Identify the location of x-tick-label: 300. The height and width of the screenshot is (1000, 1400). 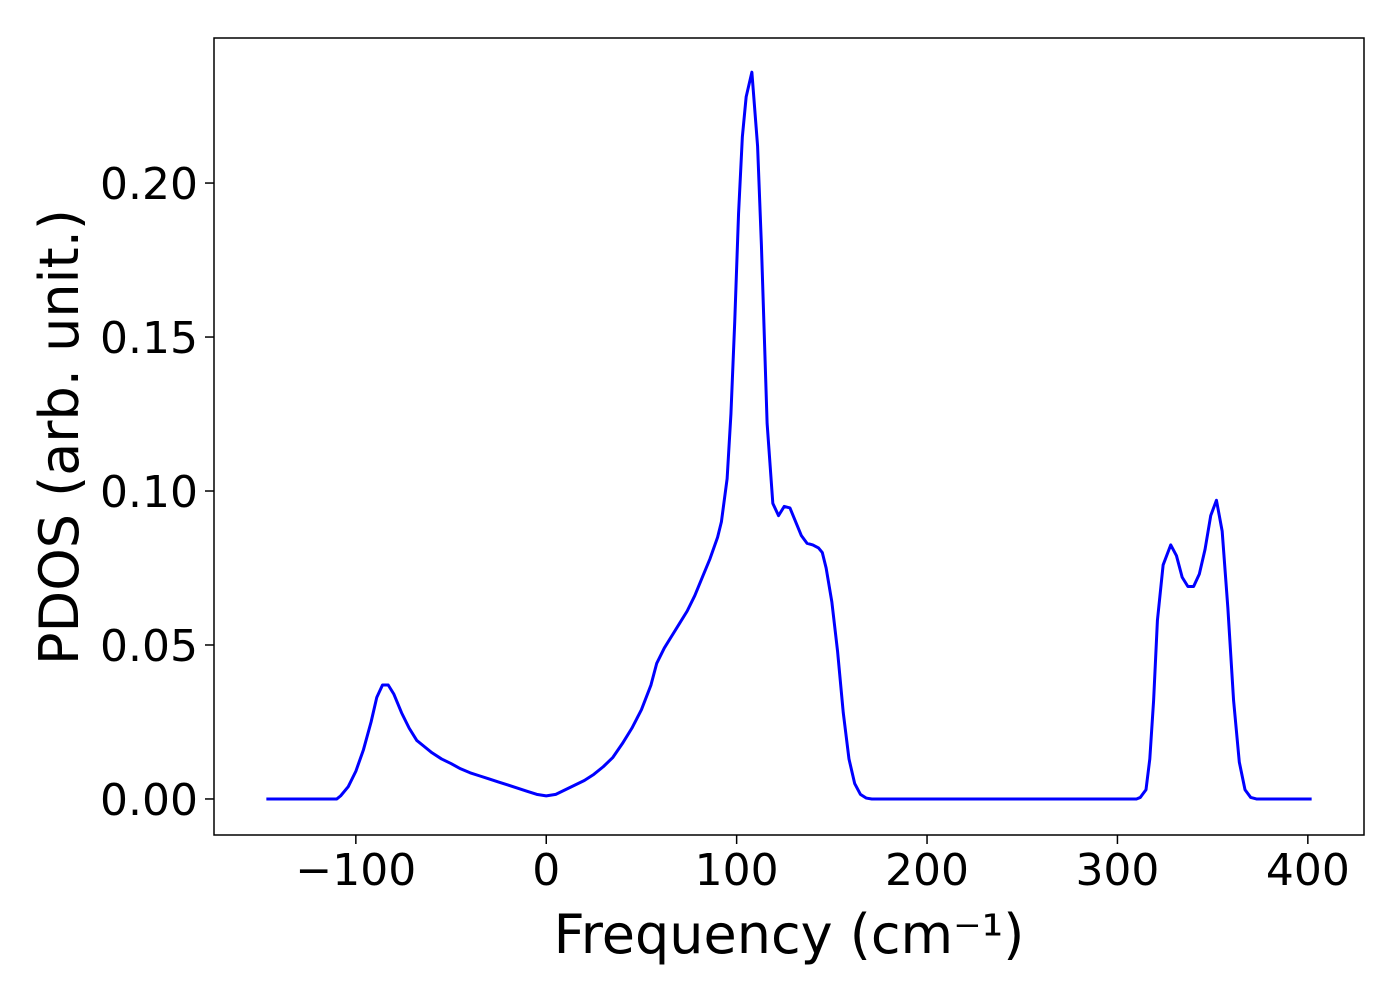
(1117, 870).